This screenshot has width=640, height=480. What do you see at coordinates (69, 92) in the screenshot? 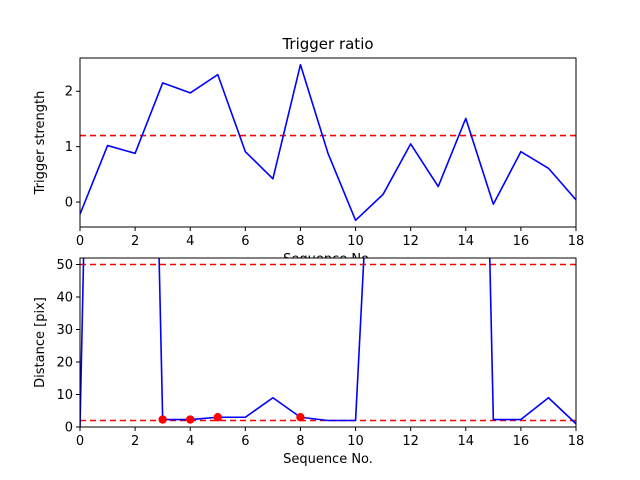
I see `y-tick-label: 2` at bounding box center [69, 92].